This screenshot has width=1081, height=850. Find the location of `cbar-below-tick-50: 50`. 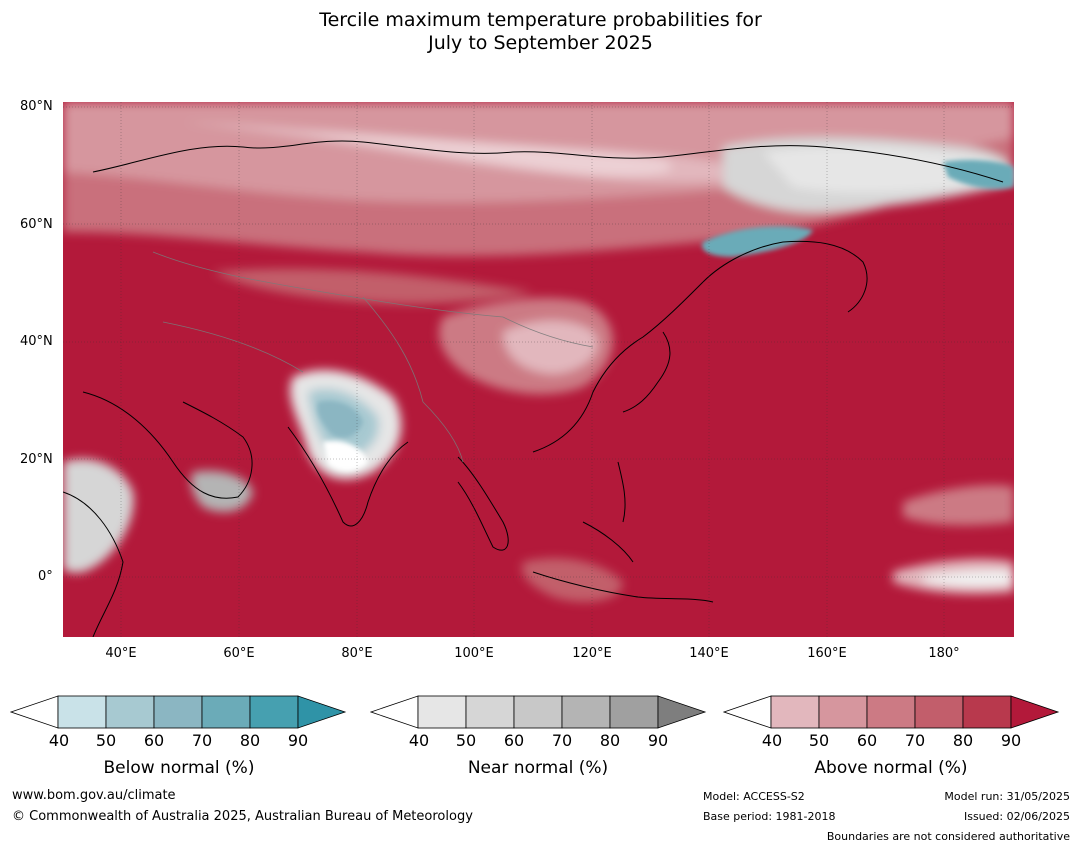

cbar-below-tick-50: 50 is located at coordinates (106, 740).